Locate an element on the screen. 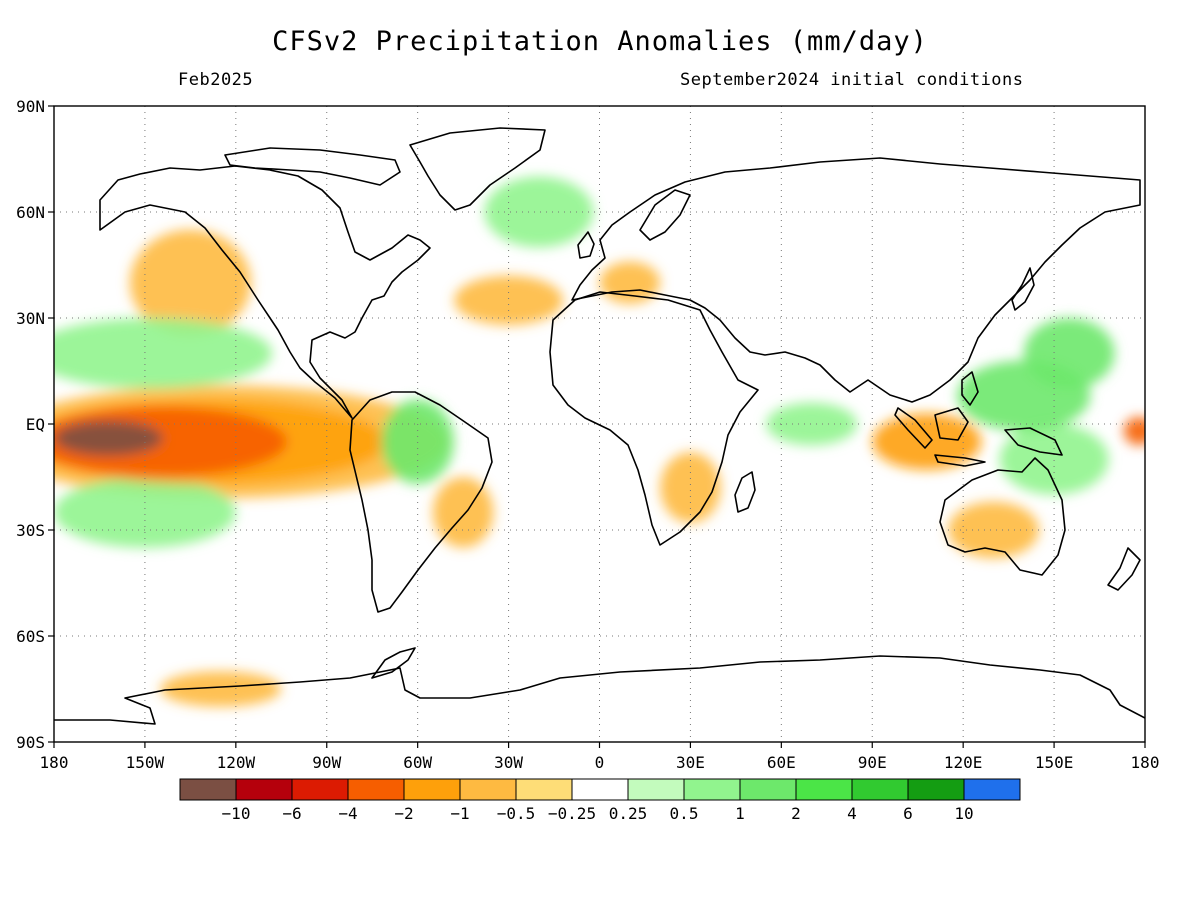  valid-month-label: Feb2025 is located at coordinates (216, 80).